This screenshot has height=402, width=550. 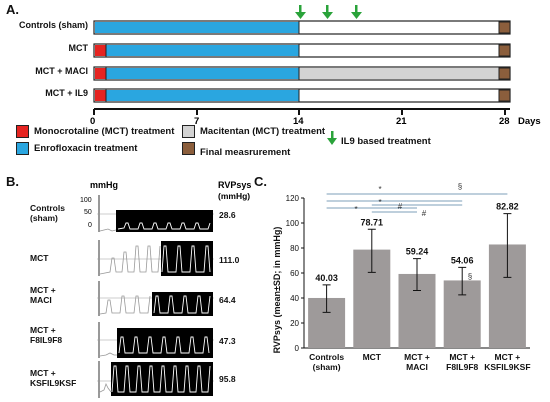 I want to click on group-label-mct-maci: MCT + MACI, so click(x=61, y=71).